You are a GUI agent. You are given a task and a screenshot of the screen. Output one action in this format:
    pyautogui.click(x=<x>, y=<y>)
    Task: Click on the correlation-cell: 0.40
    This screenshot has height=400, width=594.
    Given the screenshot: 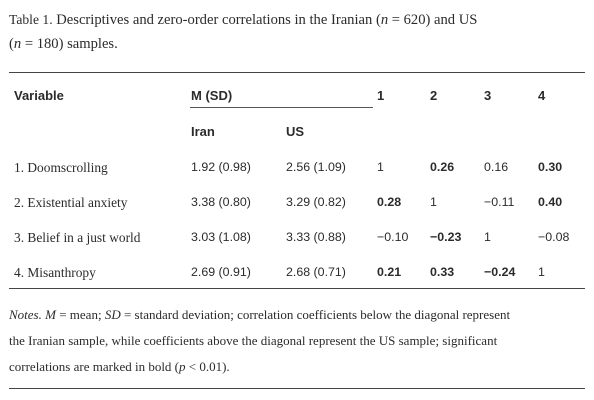 What is the action you would take?
    pyautogui.click(x=550, y=202)
    